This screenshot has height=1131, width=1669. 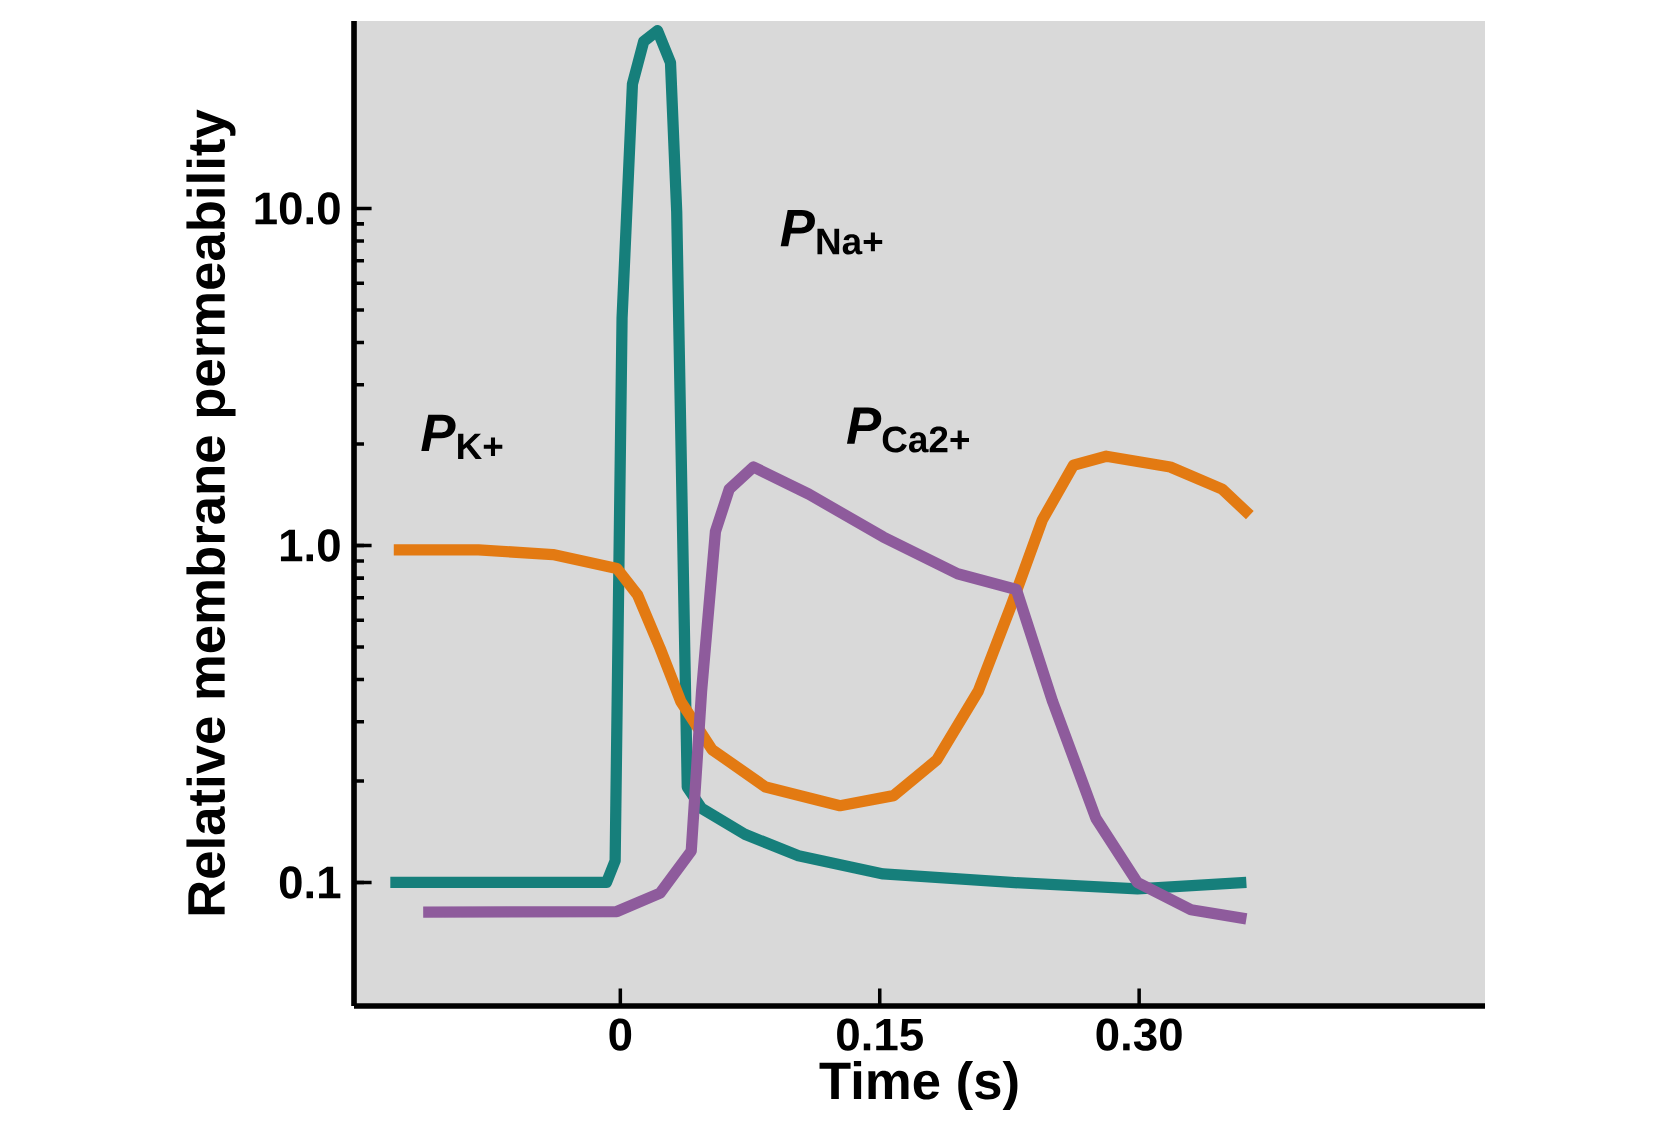 What do you see at coordinates (211, 512) in the screenshot?
I see `y-axis-title: Relative membrane permeability` at bounding box center [211, 512].